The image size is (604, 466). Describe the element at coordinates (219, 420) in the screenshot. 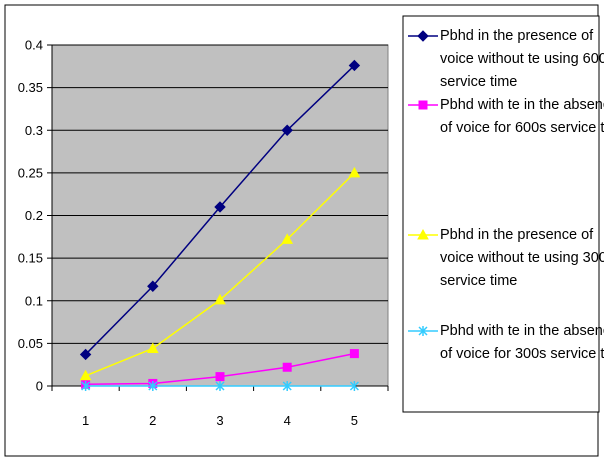

I see `x-tick-label: 3` at that location.